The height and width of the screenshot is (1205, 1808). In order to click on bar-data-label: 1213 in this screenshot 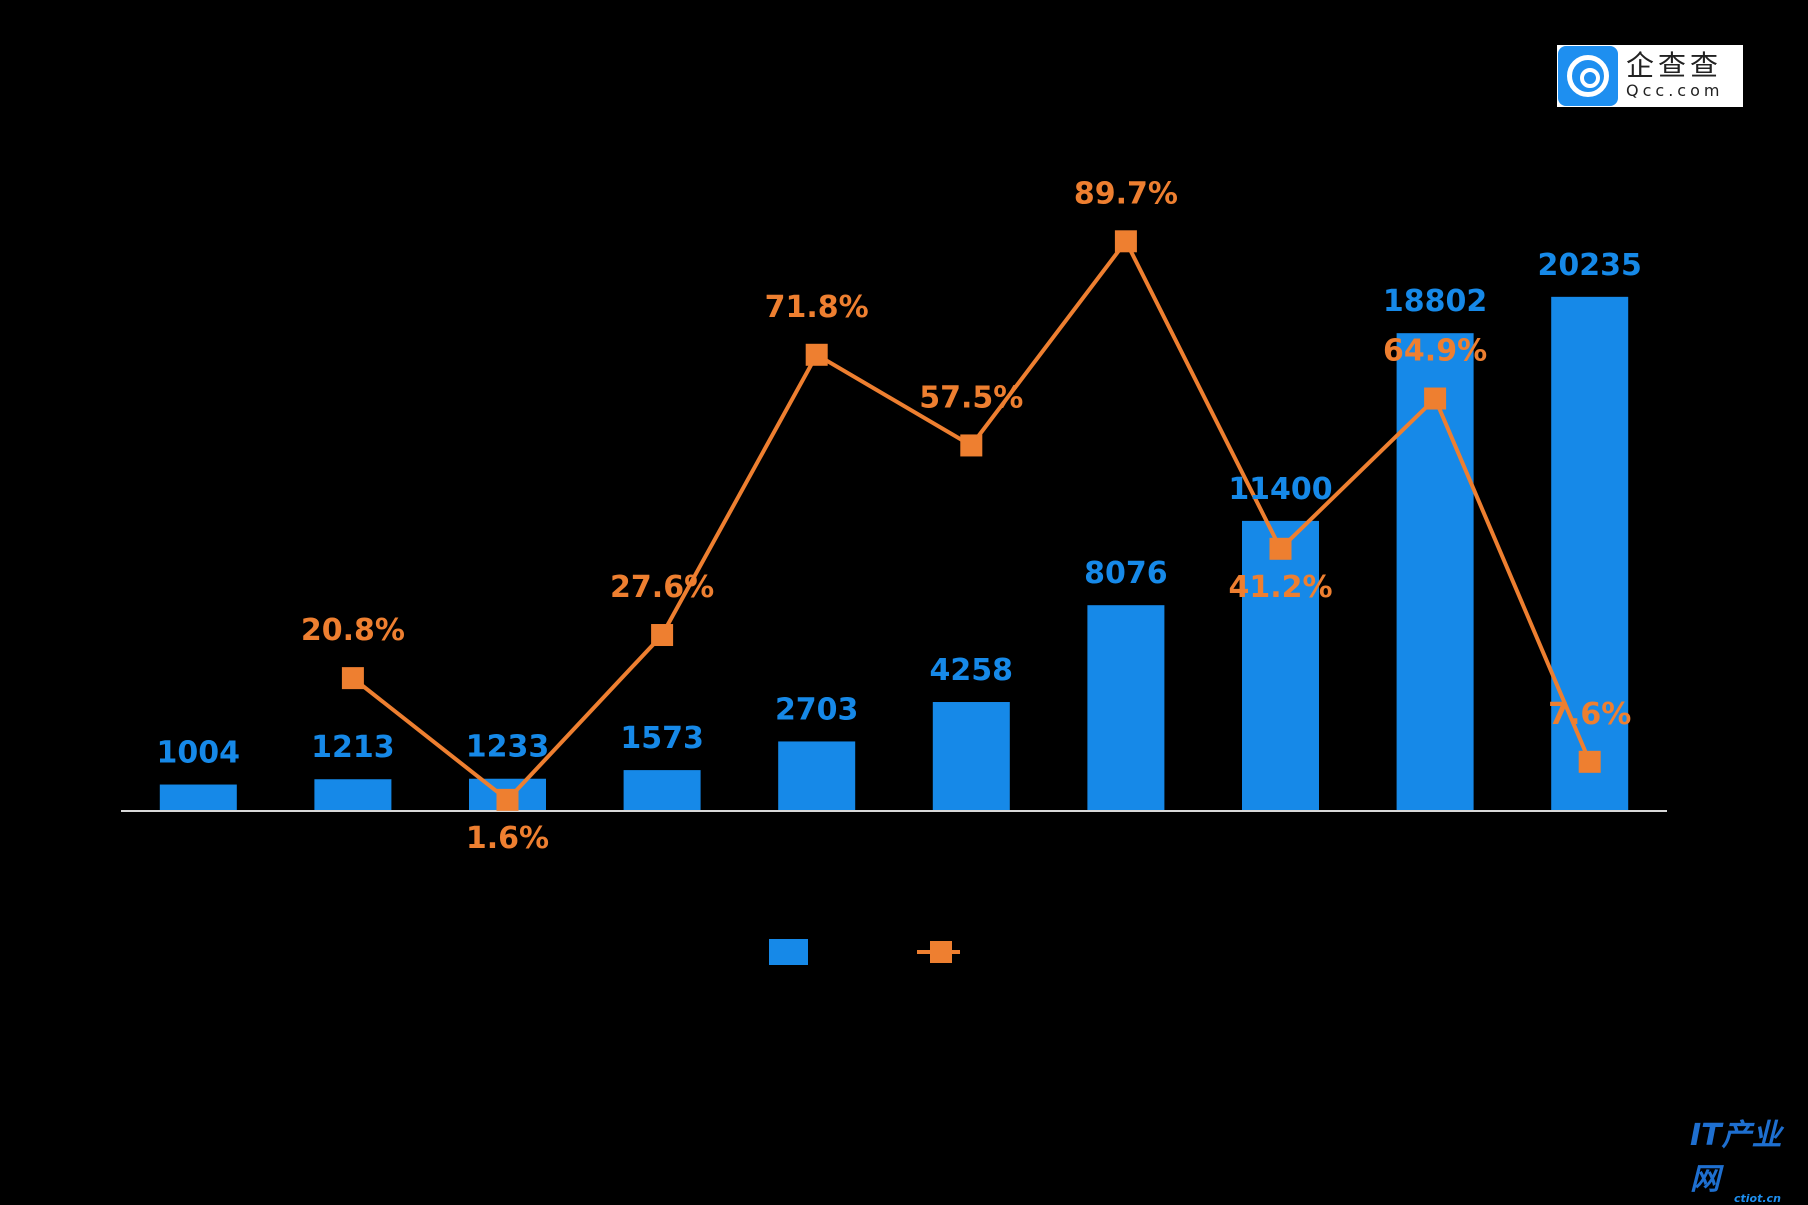, I will do `click(353, 747)`.